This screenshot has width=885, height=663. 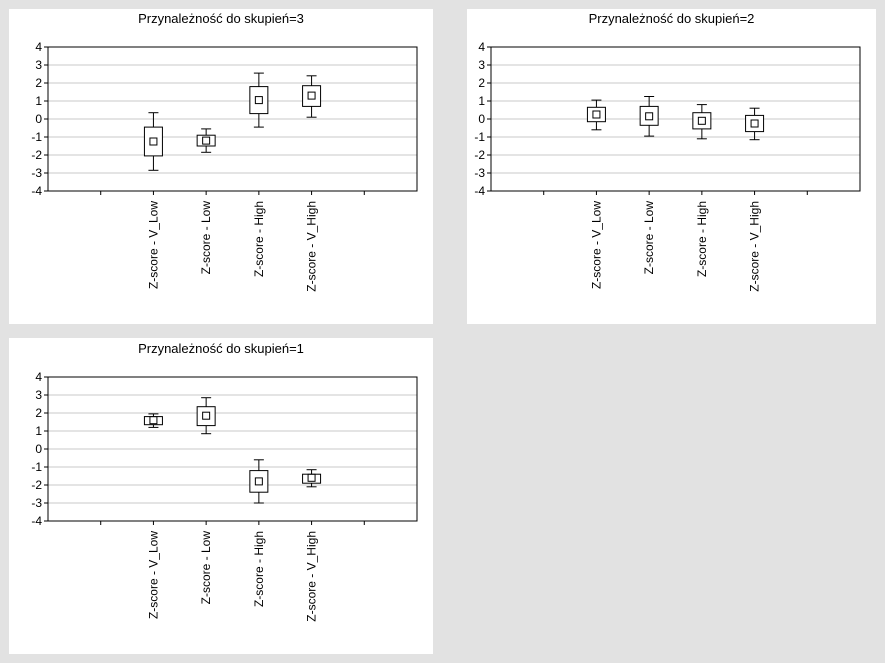 I want to click on chart-title: Przynależność do skupień=3, so click(x=221, y=18).